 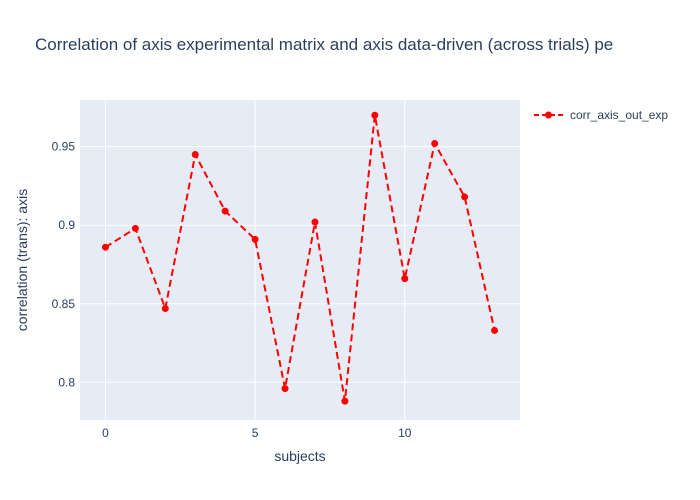 I want to click on legend: corr_axis_out_exp, so click(x=601, y=115).